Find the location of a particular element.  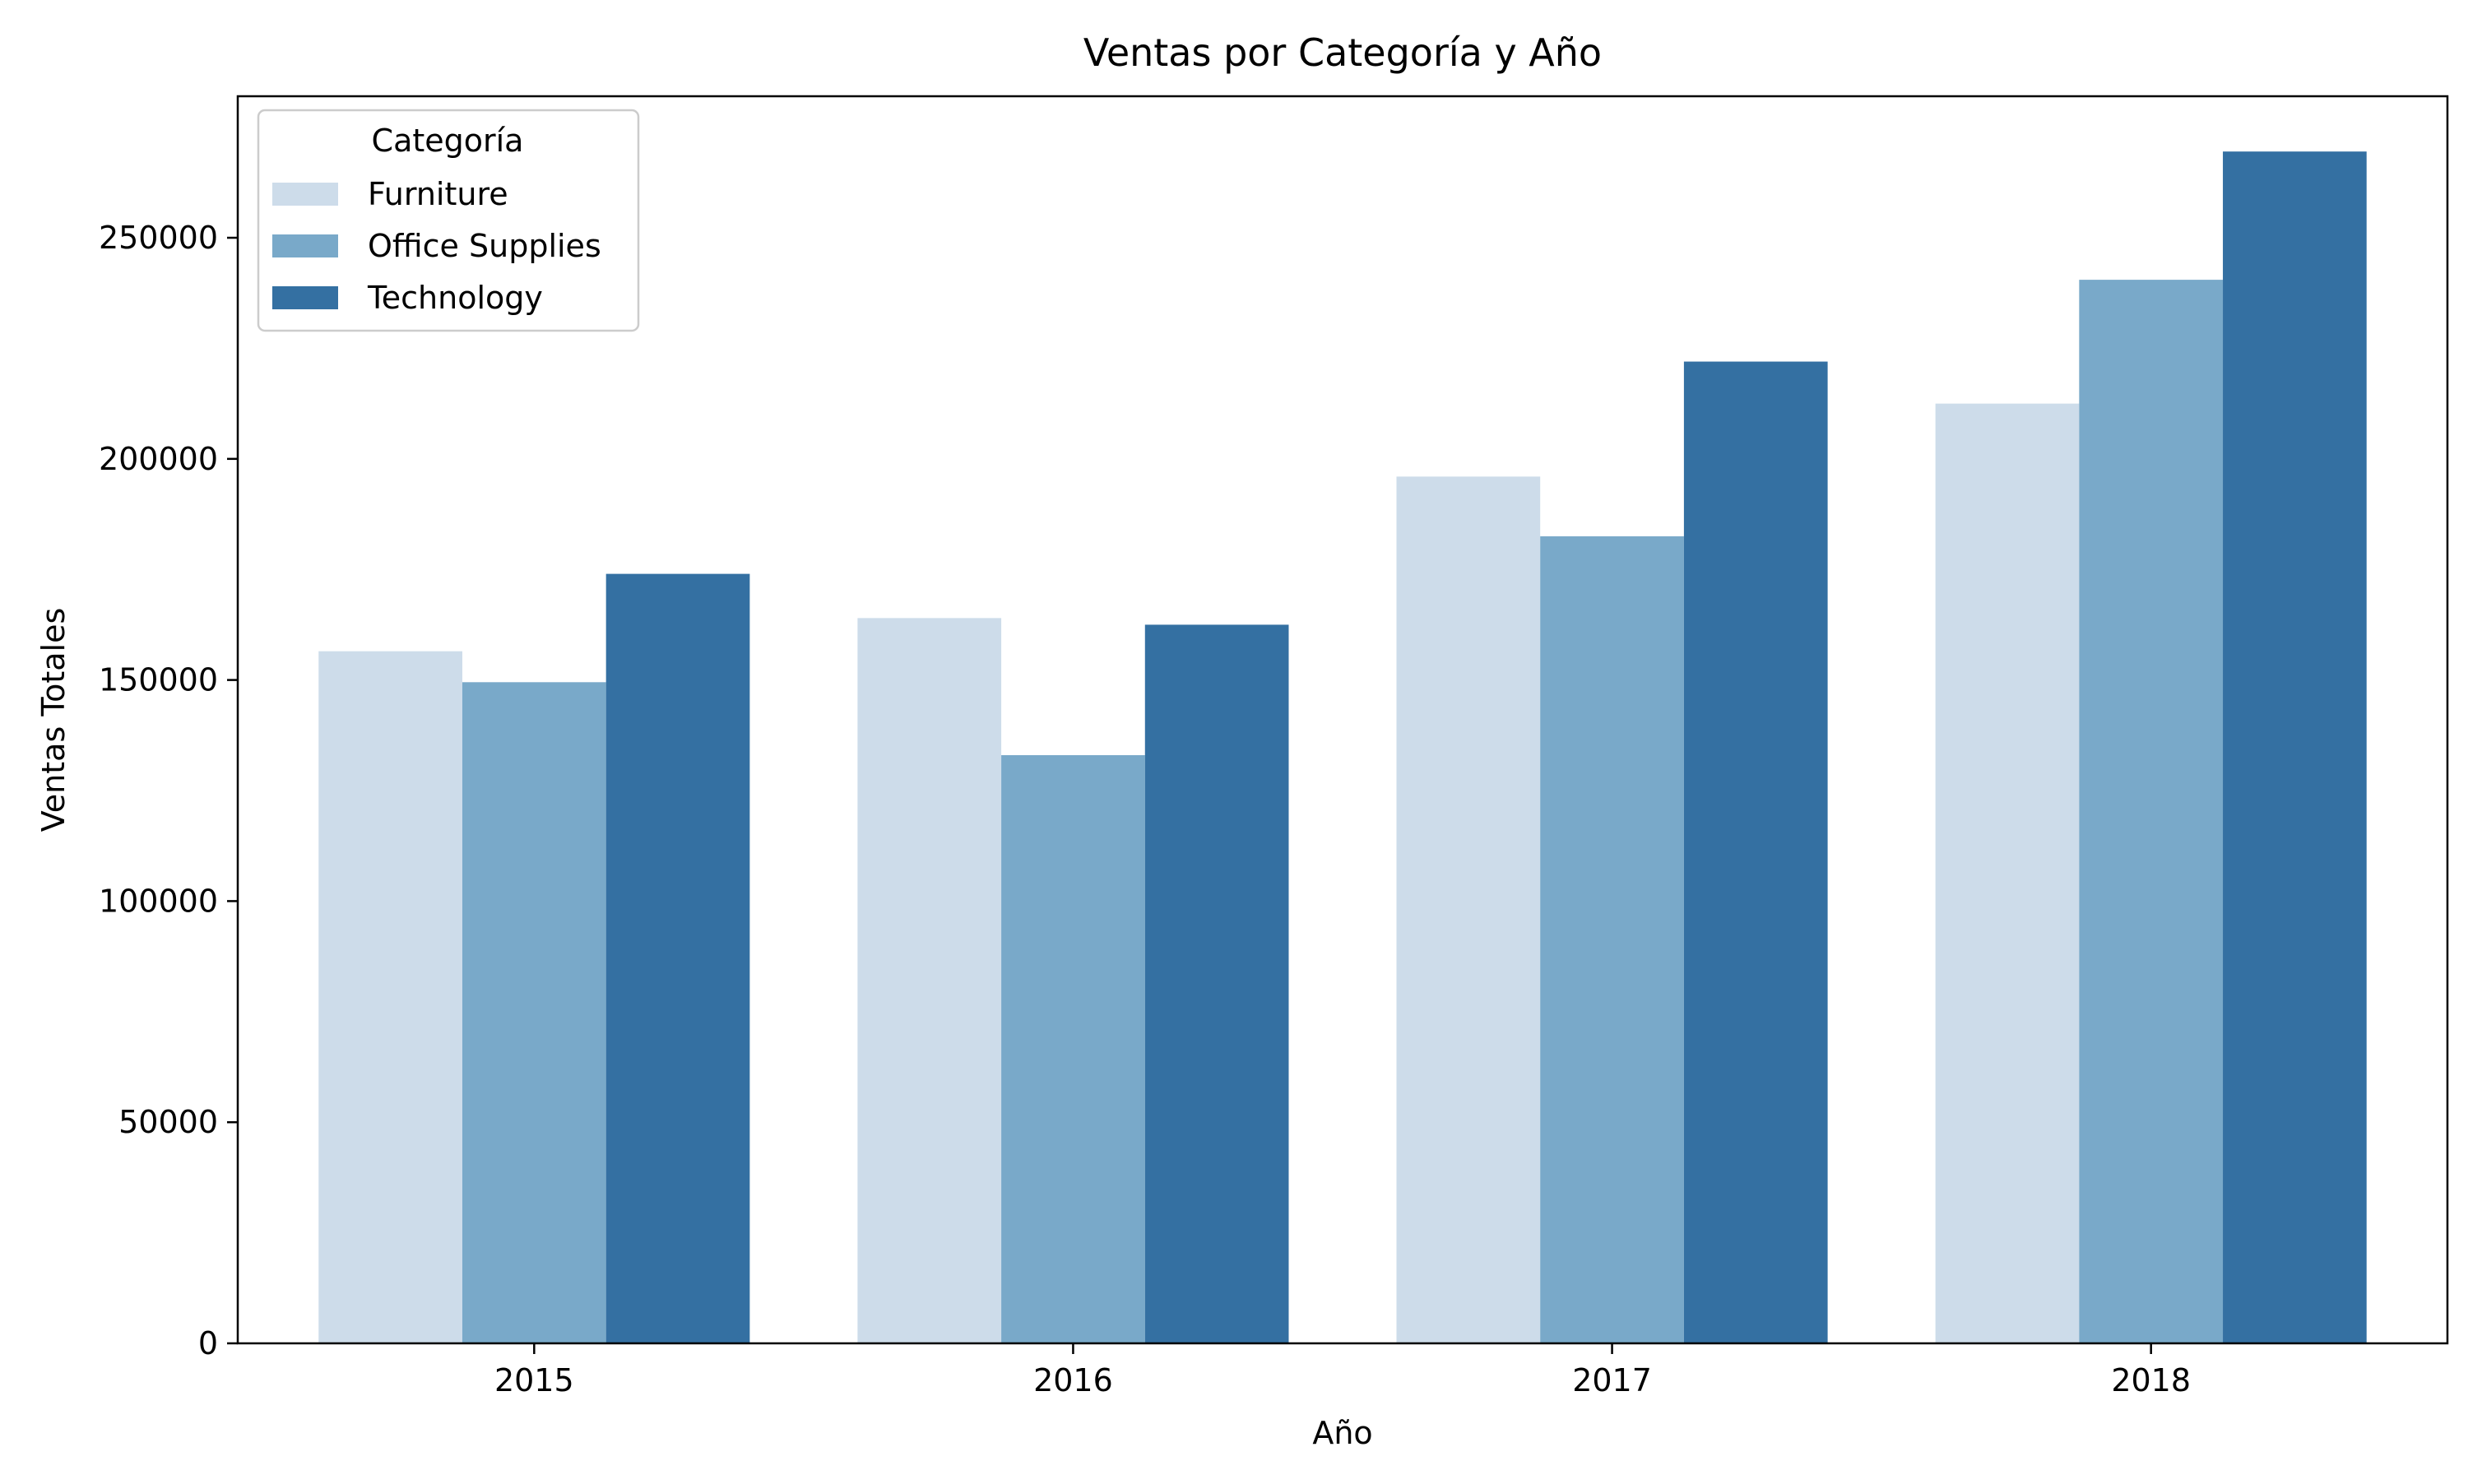

bar-office-supplies-2018 is located at coordinates (2151, 812).